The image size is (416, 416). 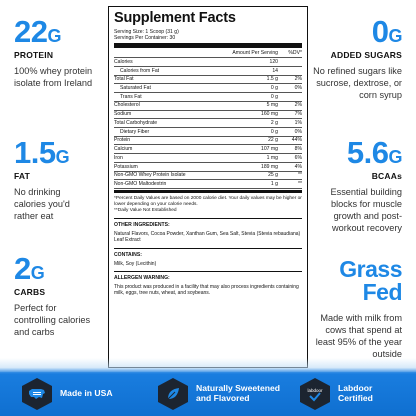 I want to click on nutrient-amount: 1.5 g, so click(x=272, y=79).